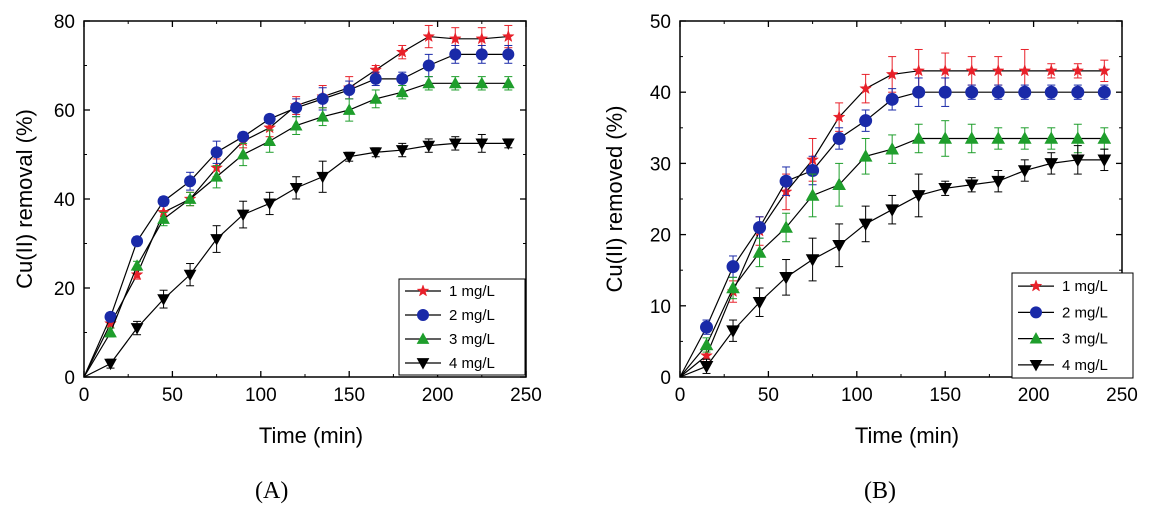 The height and width of the screenshot is (518, 1165). I want to click on y-axis-label: Cu(II) removal (%), so click(24, 199).